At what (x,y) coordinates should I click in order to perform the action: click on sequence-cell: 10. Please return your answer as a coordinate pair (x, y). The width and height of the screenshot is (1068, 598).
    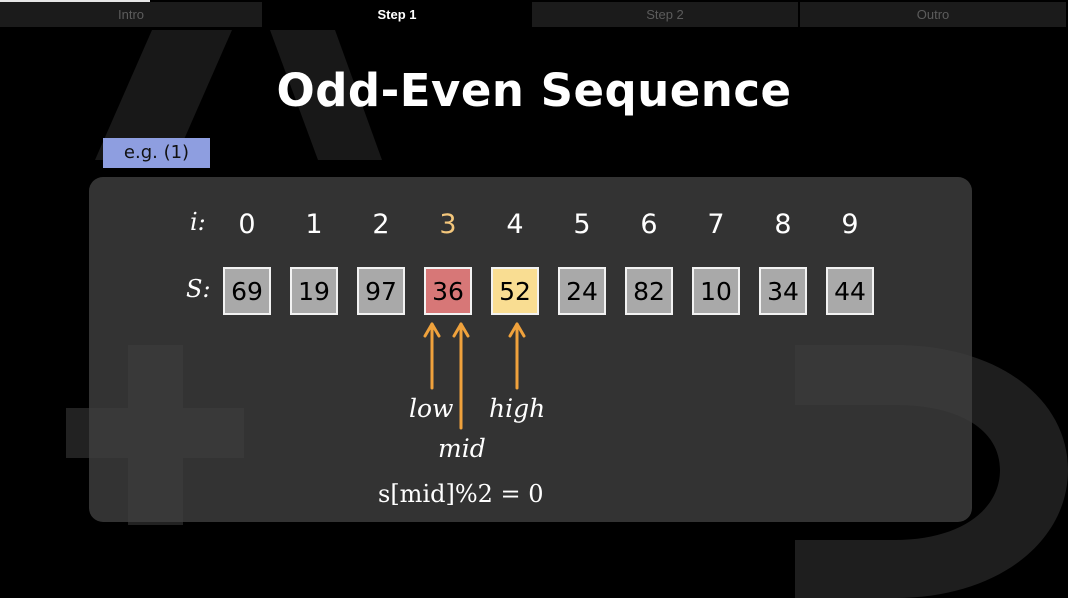
    Looking at the image, I should click on (716, 291).